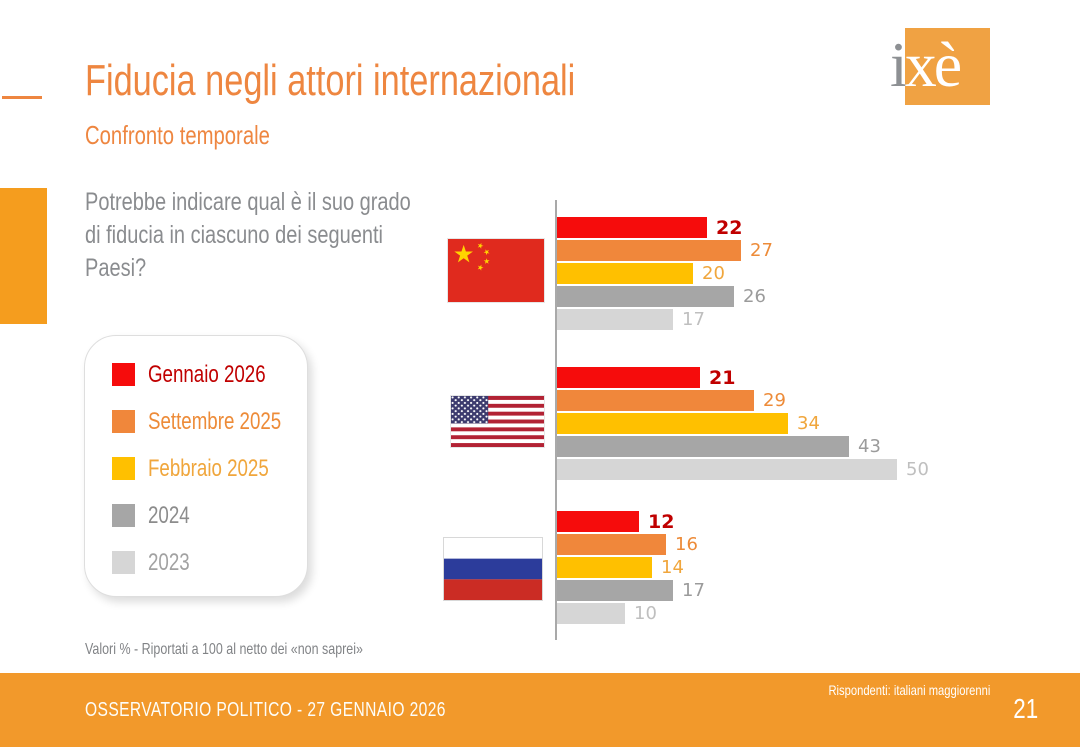  What do you see at coordinates (645, 613) in the screenshot?
I see `value-label: 10` at bounding box center [645, 613].